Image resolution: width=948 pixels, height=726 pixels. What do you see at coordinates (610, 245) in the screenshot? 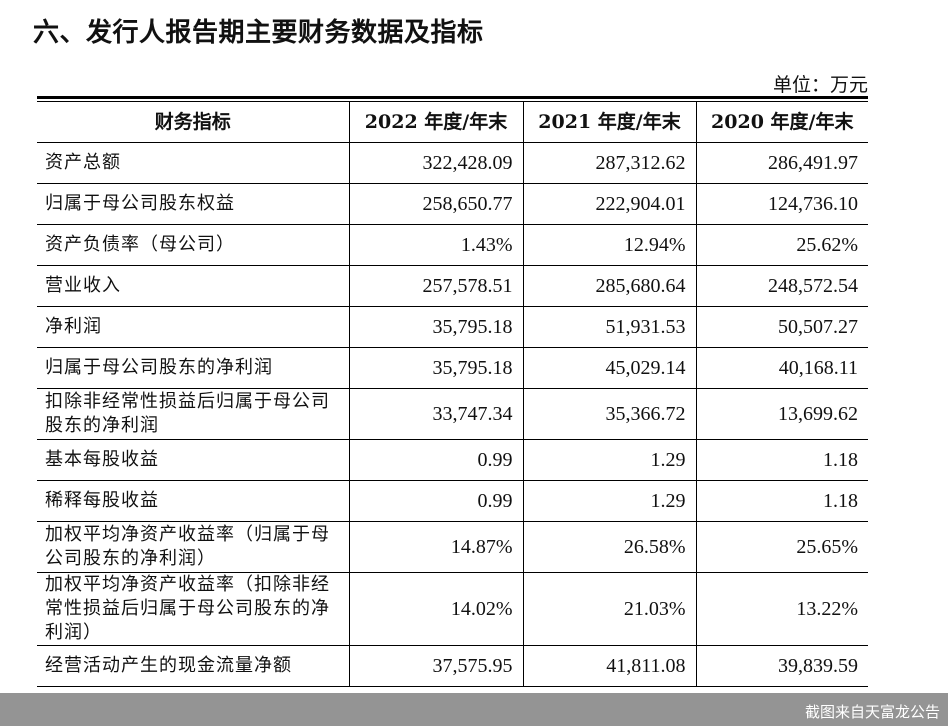
I see `value-2021: 12.94%` at bounding box center [610, 245].